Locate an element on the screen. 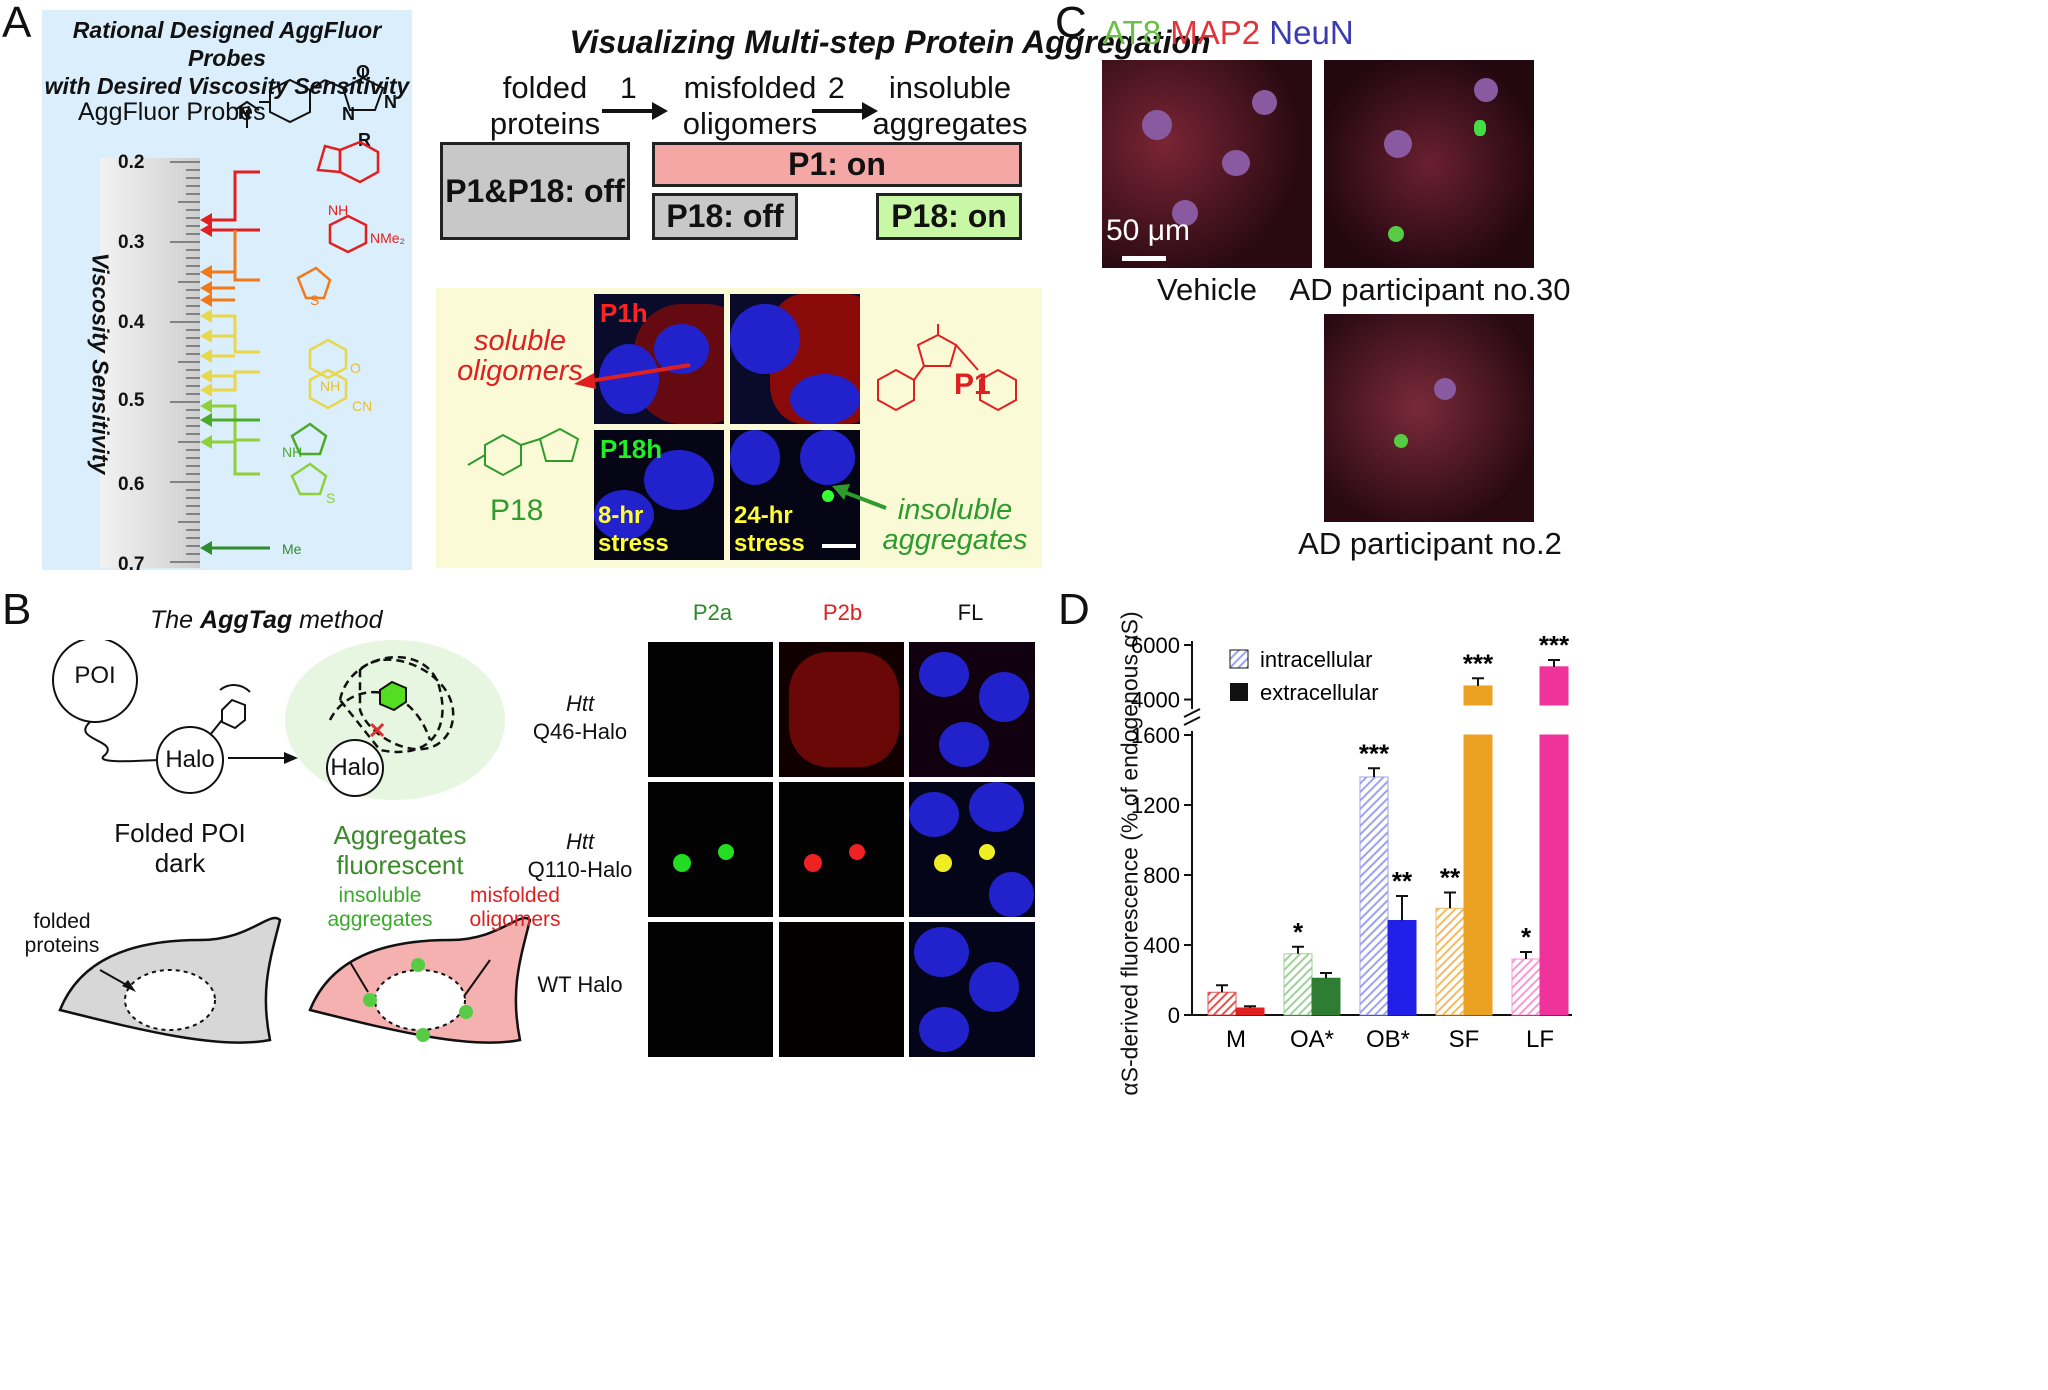 The width and height of the screenshot is (2048, 1390). img-q46-p2a is located at coordinates (710, 709).